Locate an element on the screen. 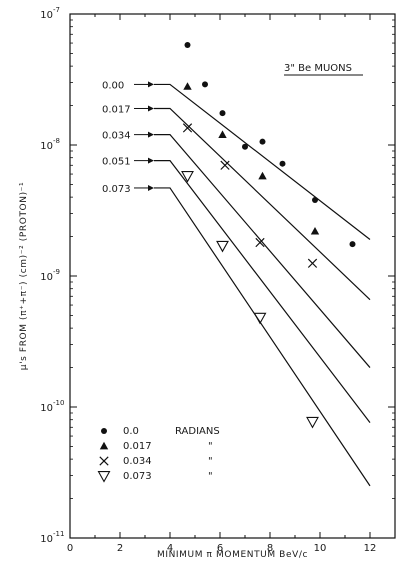 This screenshot has height=577, width=415. legend-label: 0.073 is located at coordinates (137, 476).